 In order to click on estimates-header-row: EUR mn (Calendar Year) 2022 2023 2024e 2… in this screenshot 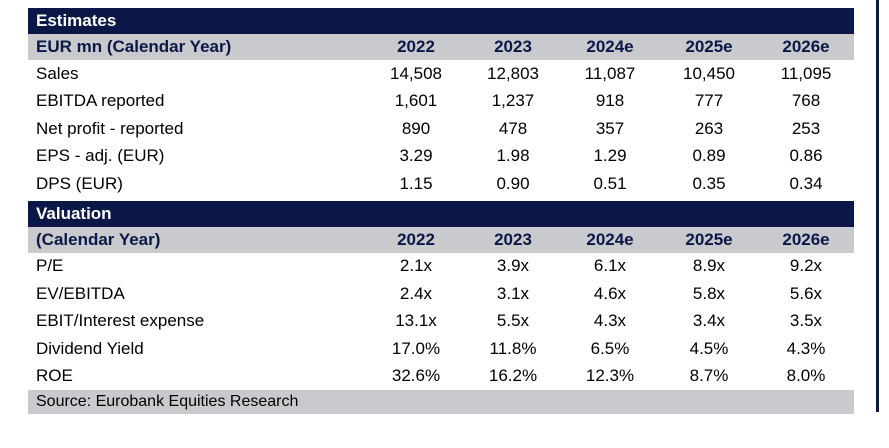, I will do `click(441, 47)`.